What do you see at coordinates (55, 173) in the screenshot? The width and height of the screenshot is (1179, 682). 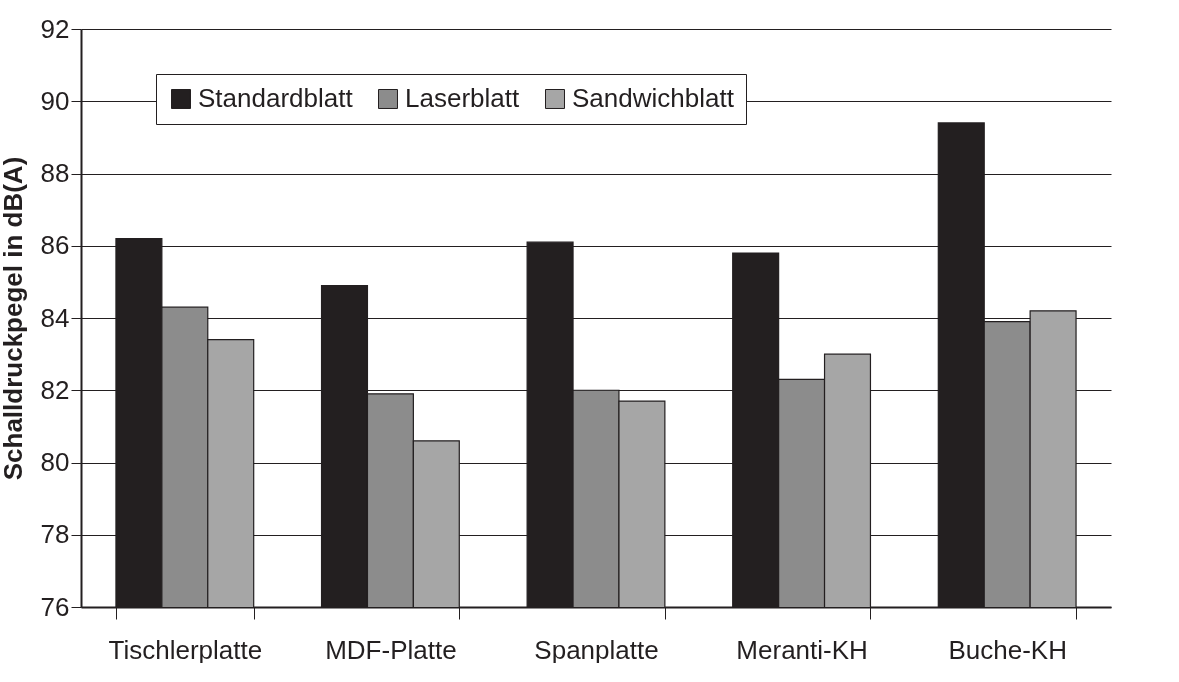 I see `y-tick-label: 88` at bounding box center [55, 173].